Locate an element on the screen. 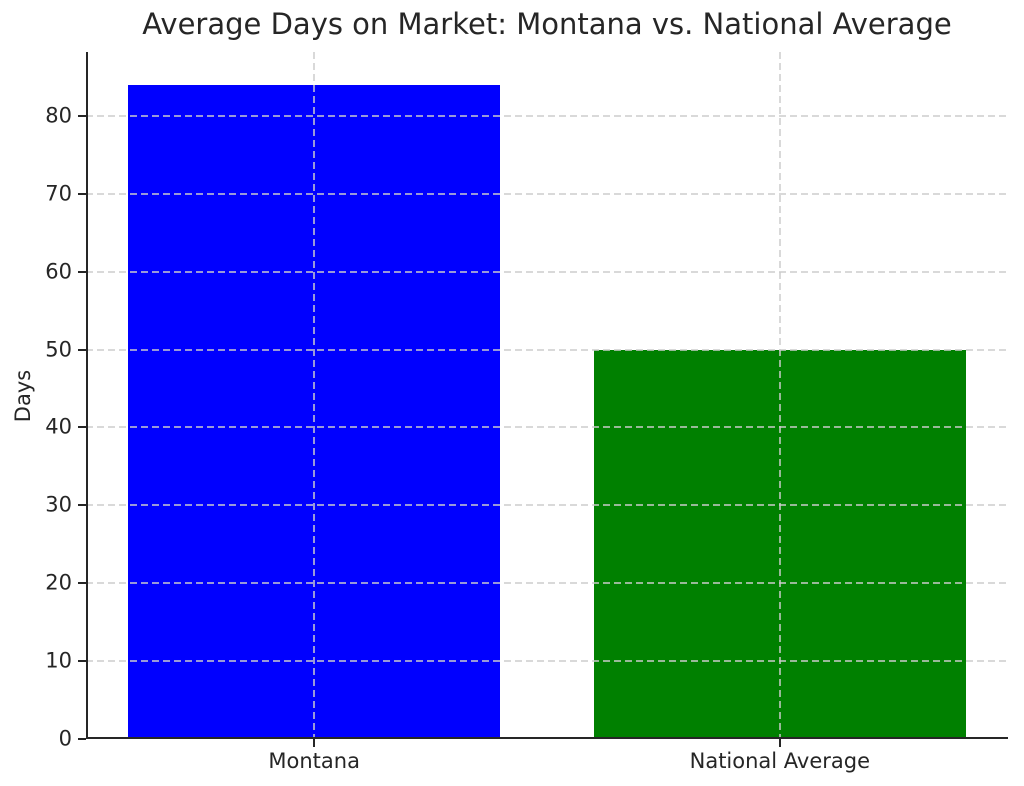  y-tick-label: 50 is located at coordinates (58, 349).